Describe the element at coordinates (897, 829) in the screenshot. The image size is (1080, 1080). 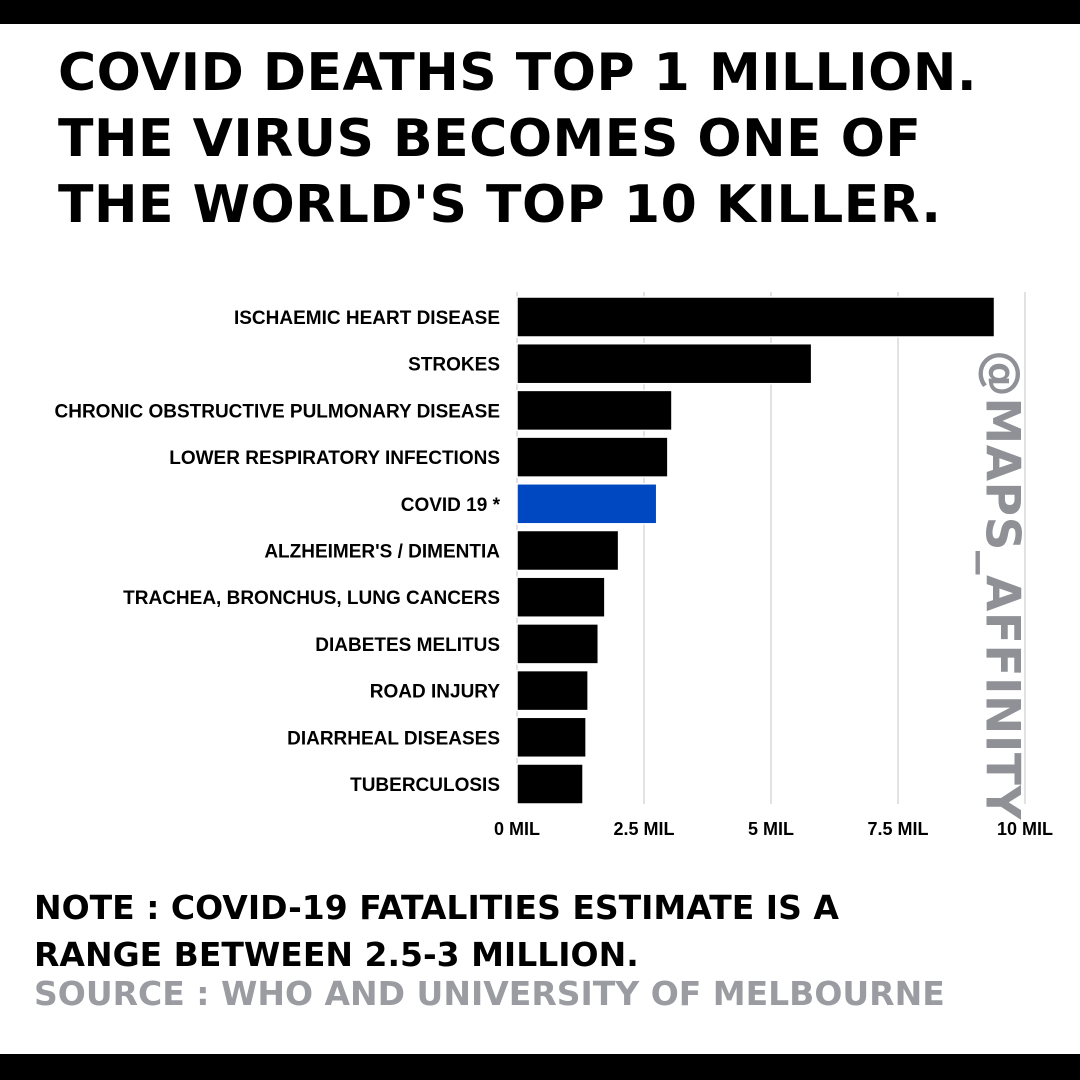
I see `x-tick-label: 7.5 MIL` at that location.